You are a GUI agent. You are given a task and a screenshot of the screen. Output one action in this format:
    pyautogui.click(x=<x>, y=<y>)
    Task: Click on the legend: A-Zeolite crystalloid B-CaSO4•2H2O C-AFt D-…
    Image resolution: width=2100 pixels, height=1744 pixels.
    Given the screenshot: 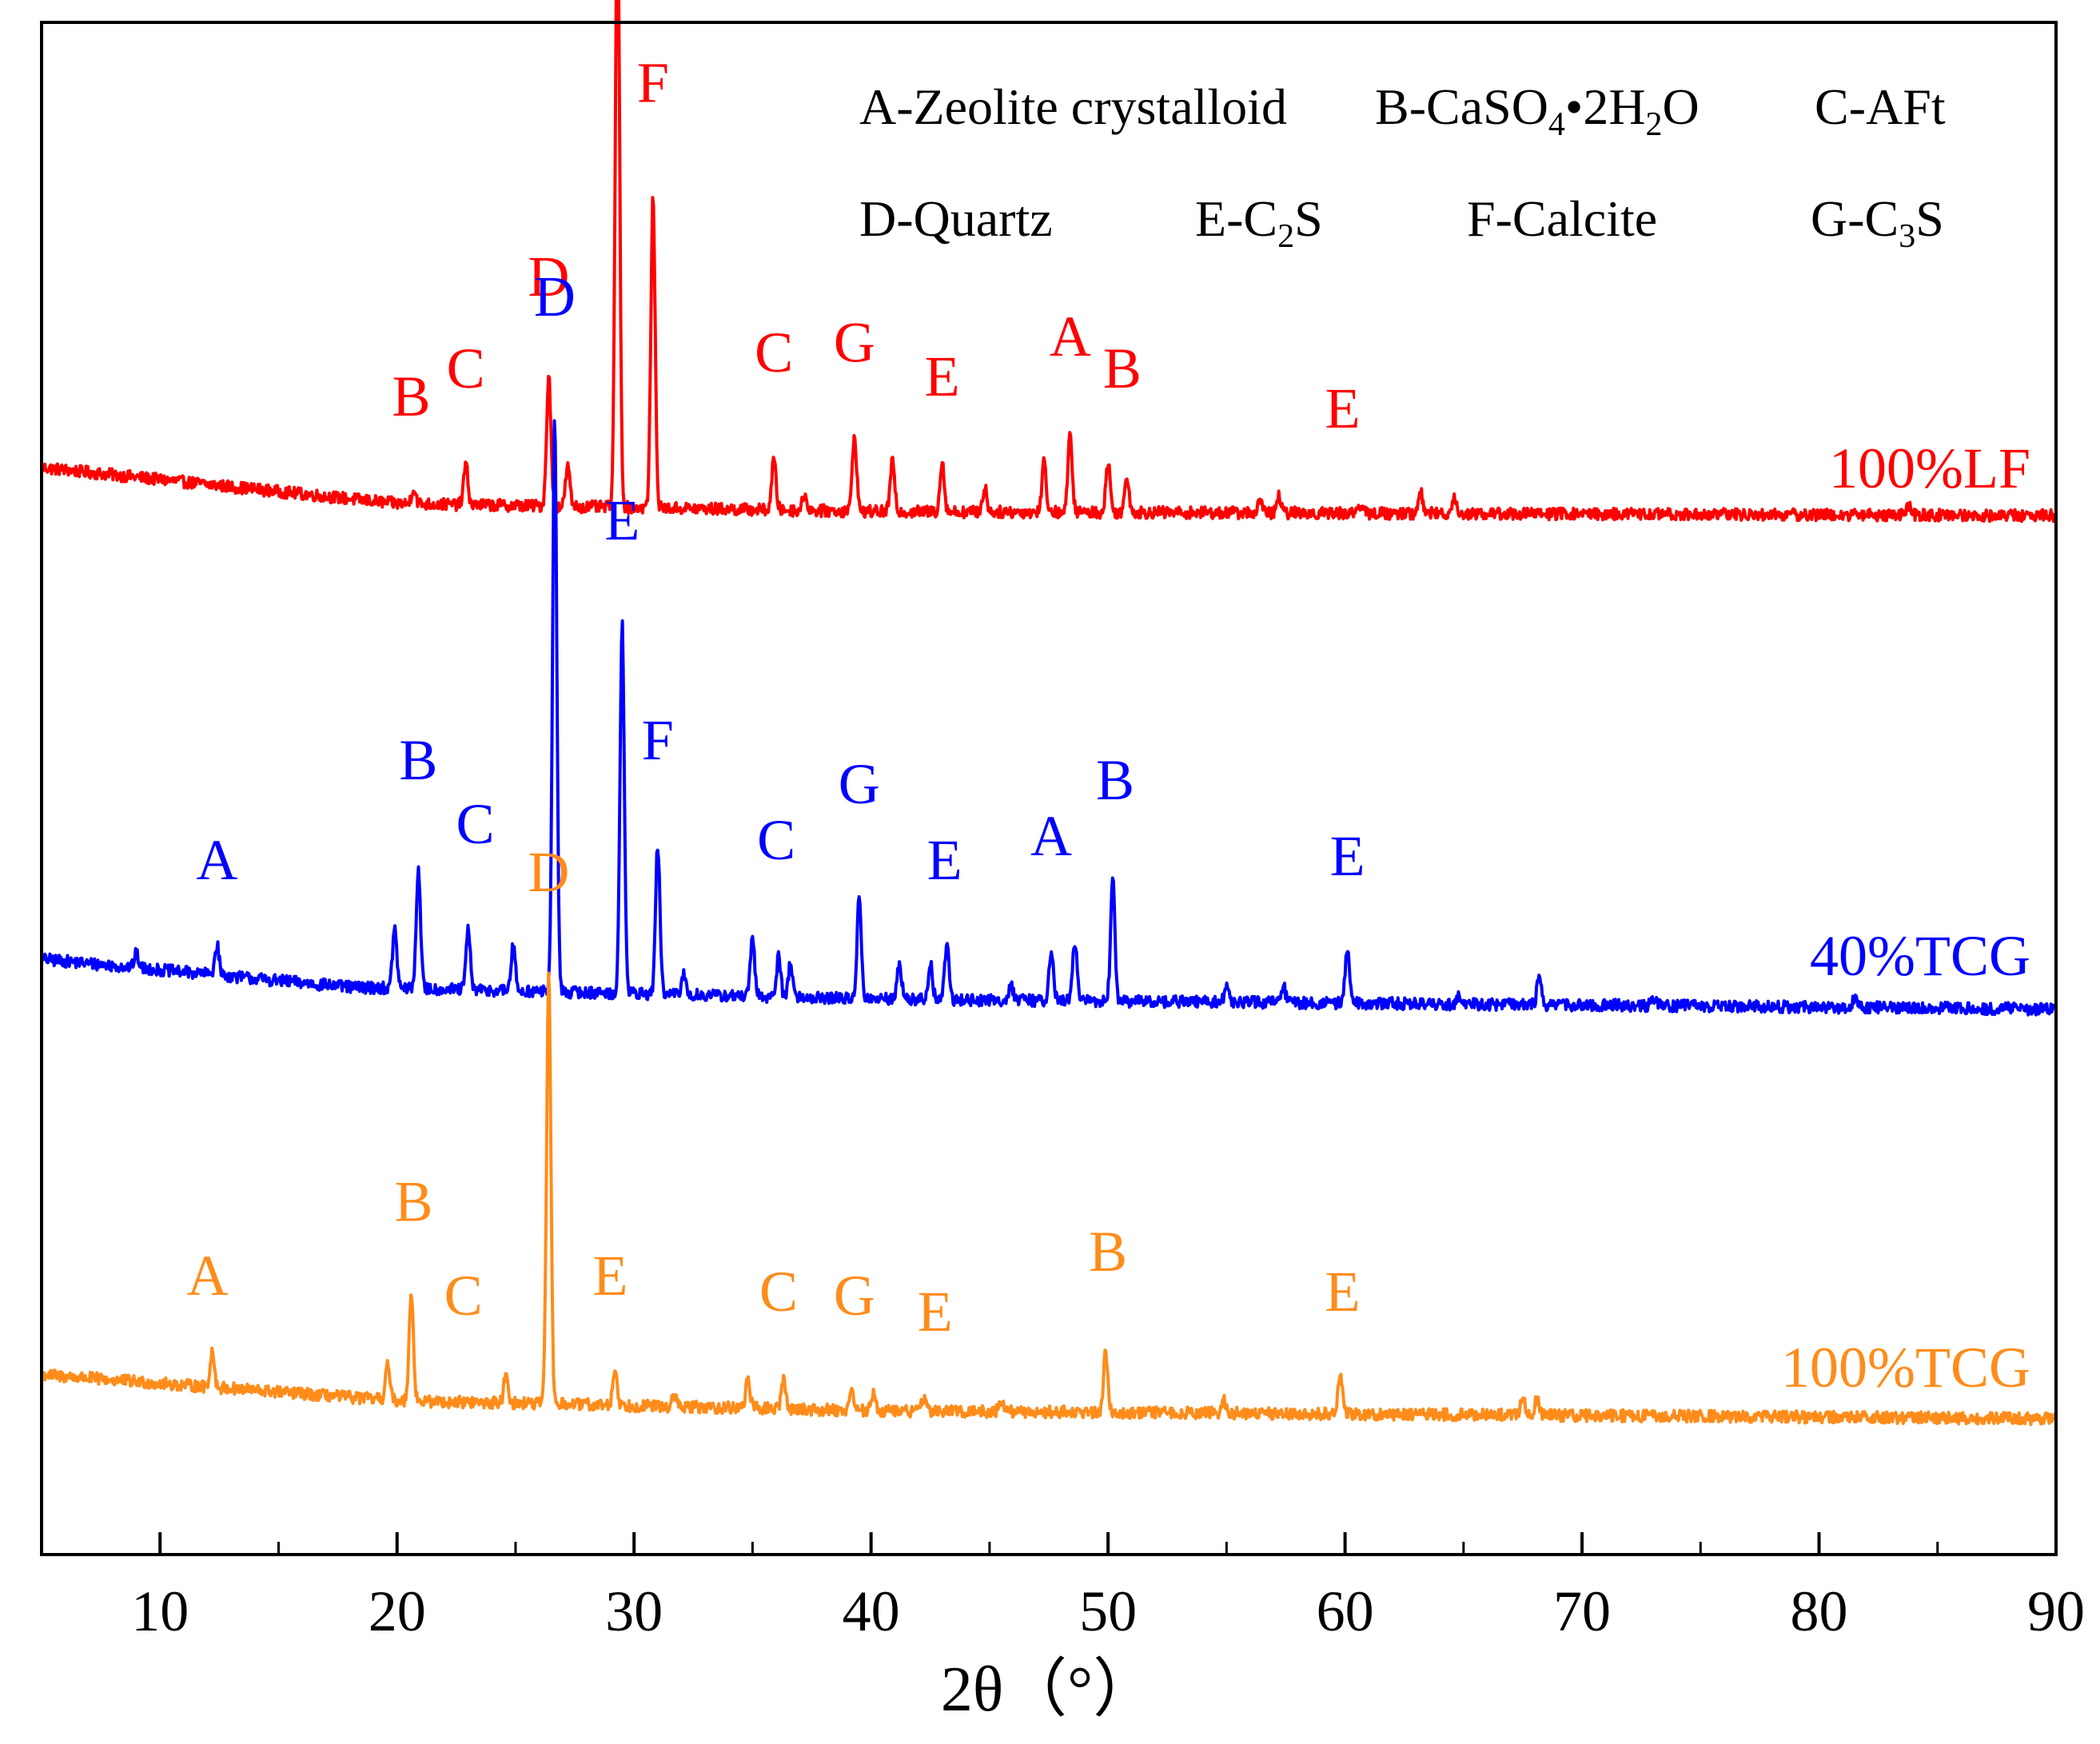 What is the action you would take?
    pyautogui.click(x=1402, y=166)
    